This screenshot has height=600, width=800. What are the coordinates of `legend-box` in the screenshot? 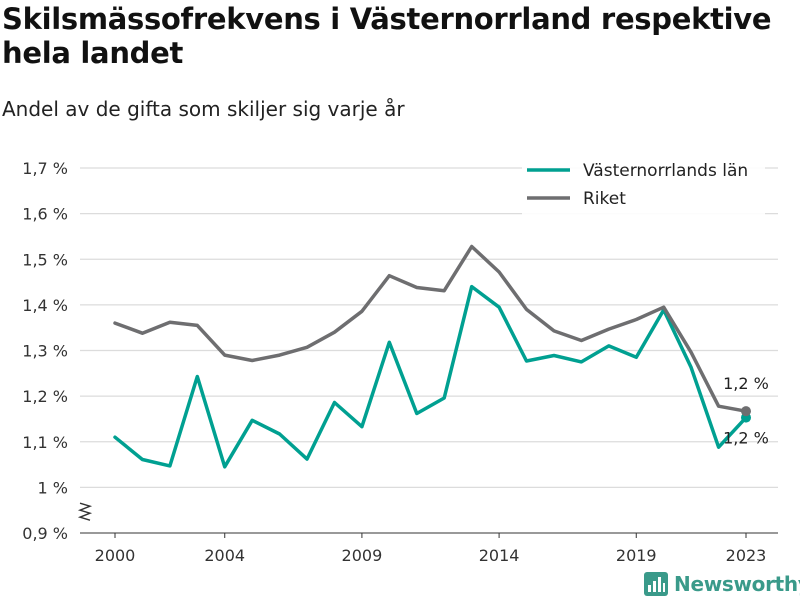 It's located at (643, 184).